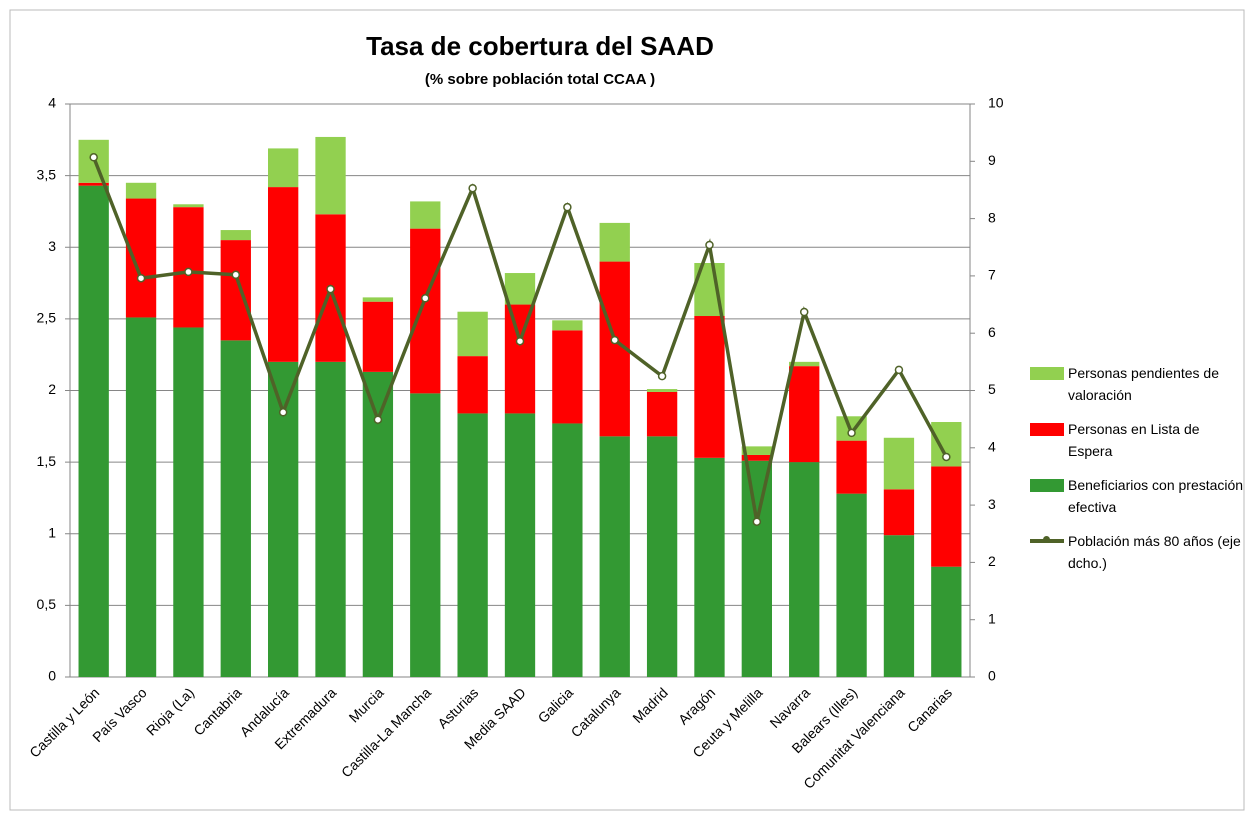 The height and width of the screenshot is (815, 1255). I want to click on x-tick-label: Galicia, so click(556, 705).